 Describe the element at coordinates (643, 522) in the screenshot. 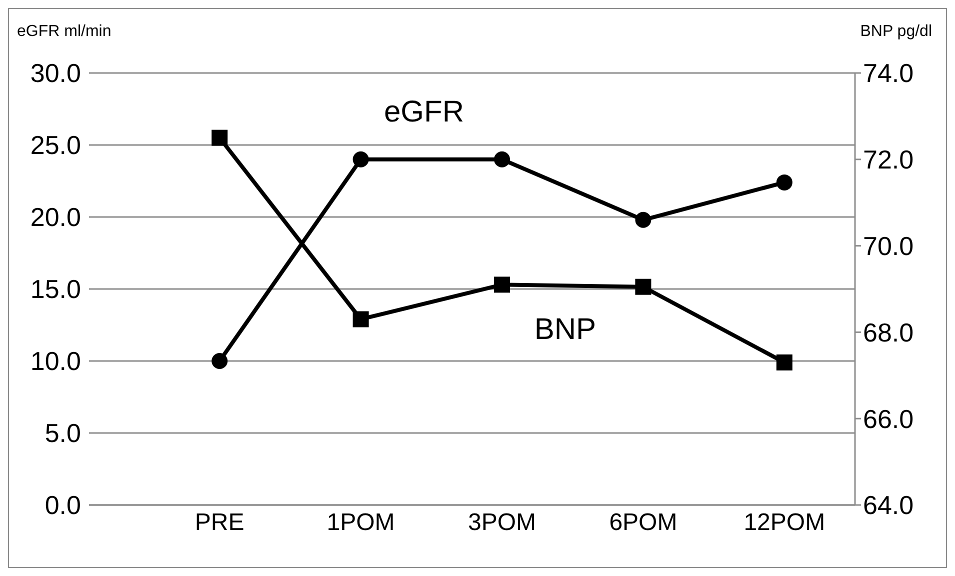

I see `x-tick-label: 6POM` at that location.